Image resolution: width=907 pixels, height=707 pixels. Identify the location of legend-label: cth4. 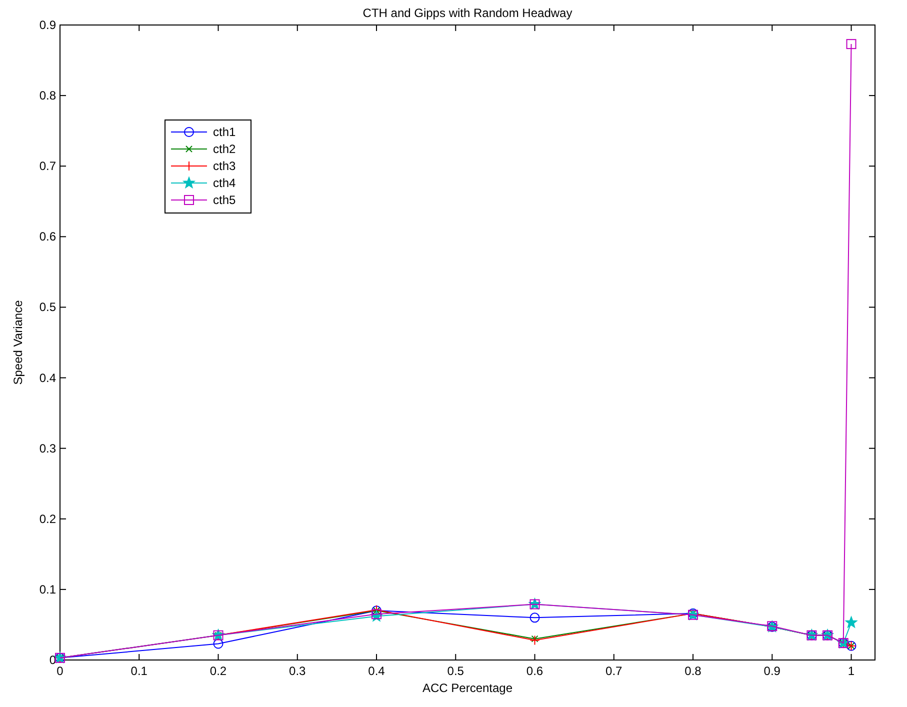
(224, 183).